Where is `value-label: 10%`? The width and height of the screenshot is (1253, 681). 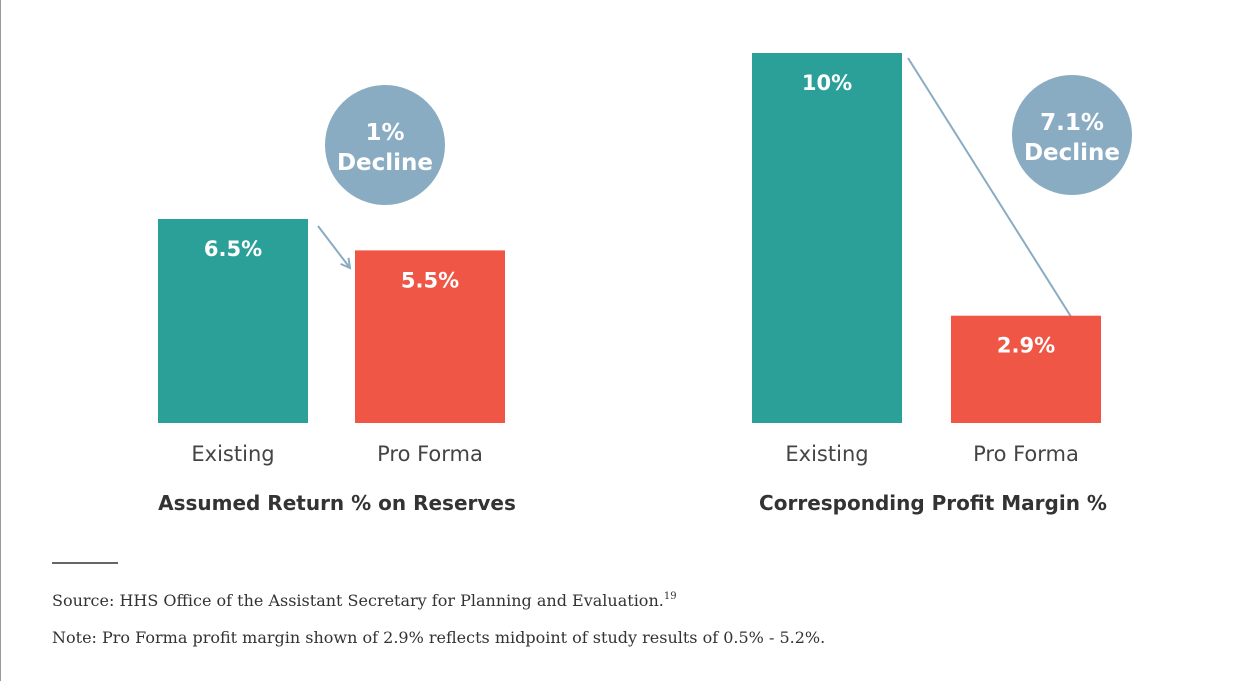
value-label: 10% is located at coordinates (827, 83).